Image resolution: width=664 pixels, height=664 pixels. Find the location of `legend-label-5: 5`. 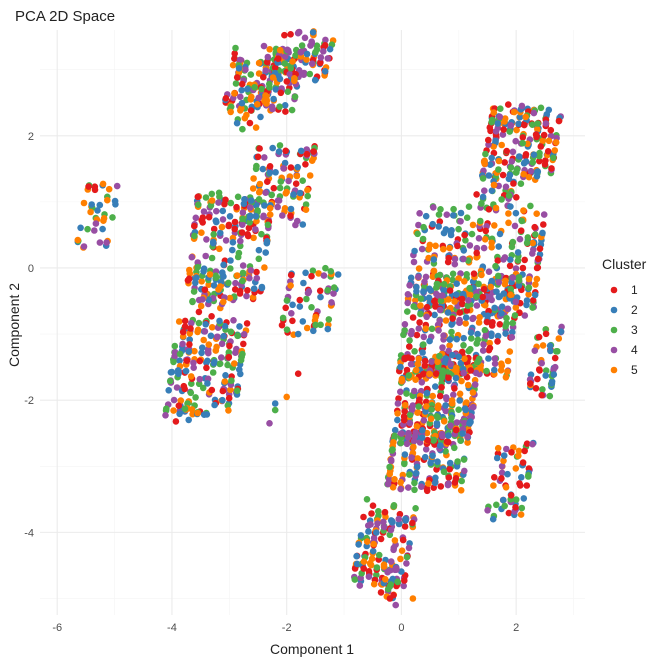

legend-label-5: 5 is located at coordinates (634, 370).